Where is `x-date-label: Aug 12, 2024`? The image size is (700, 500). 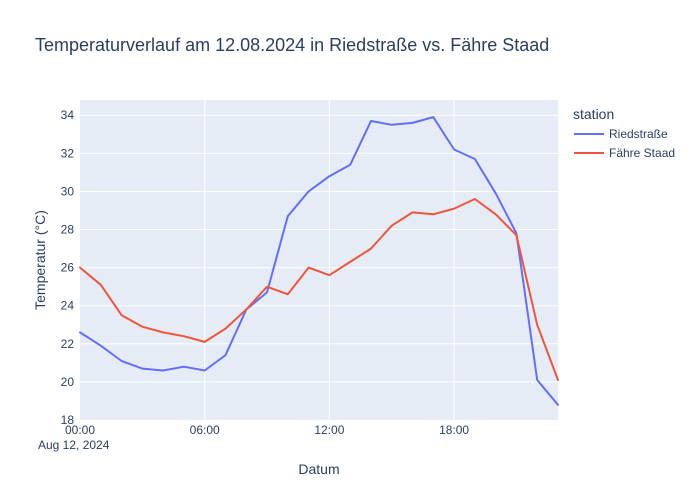 x-date-label: Aug 12, 2024 is located at coordinates (74, 445).